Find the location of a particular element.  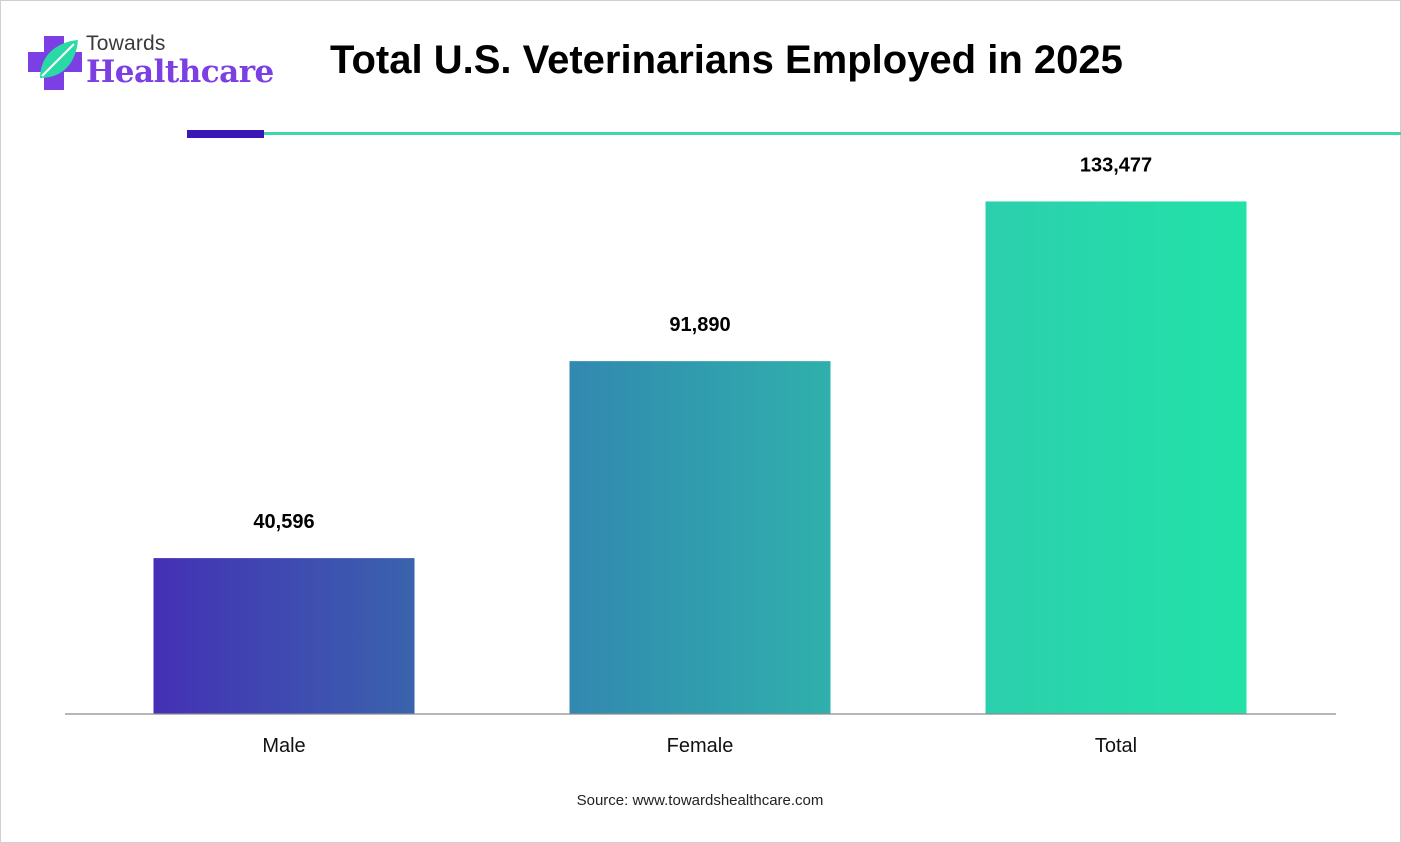

logo-text-towards: Towards is located at coordinates (126, 43).